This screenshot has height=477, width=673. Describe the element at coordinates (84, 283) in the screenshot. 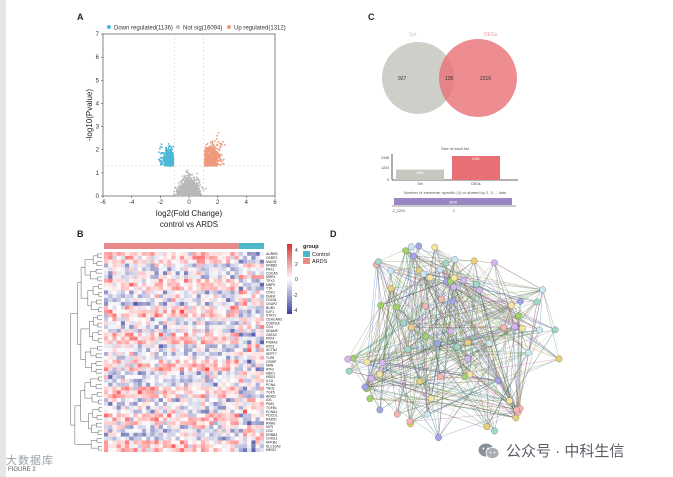

I see `dendrogram-branch` at that location.